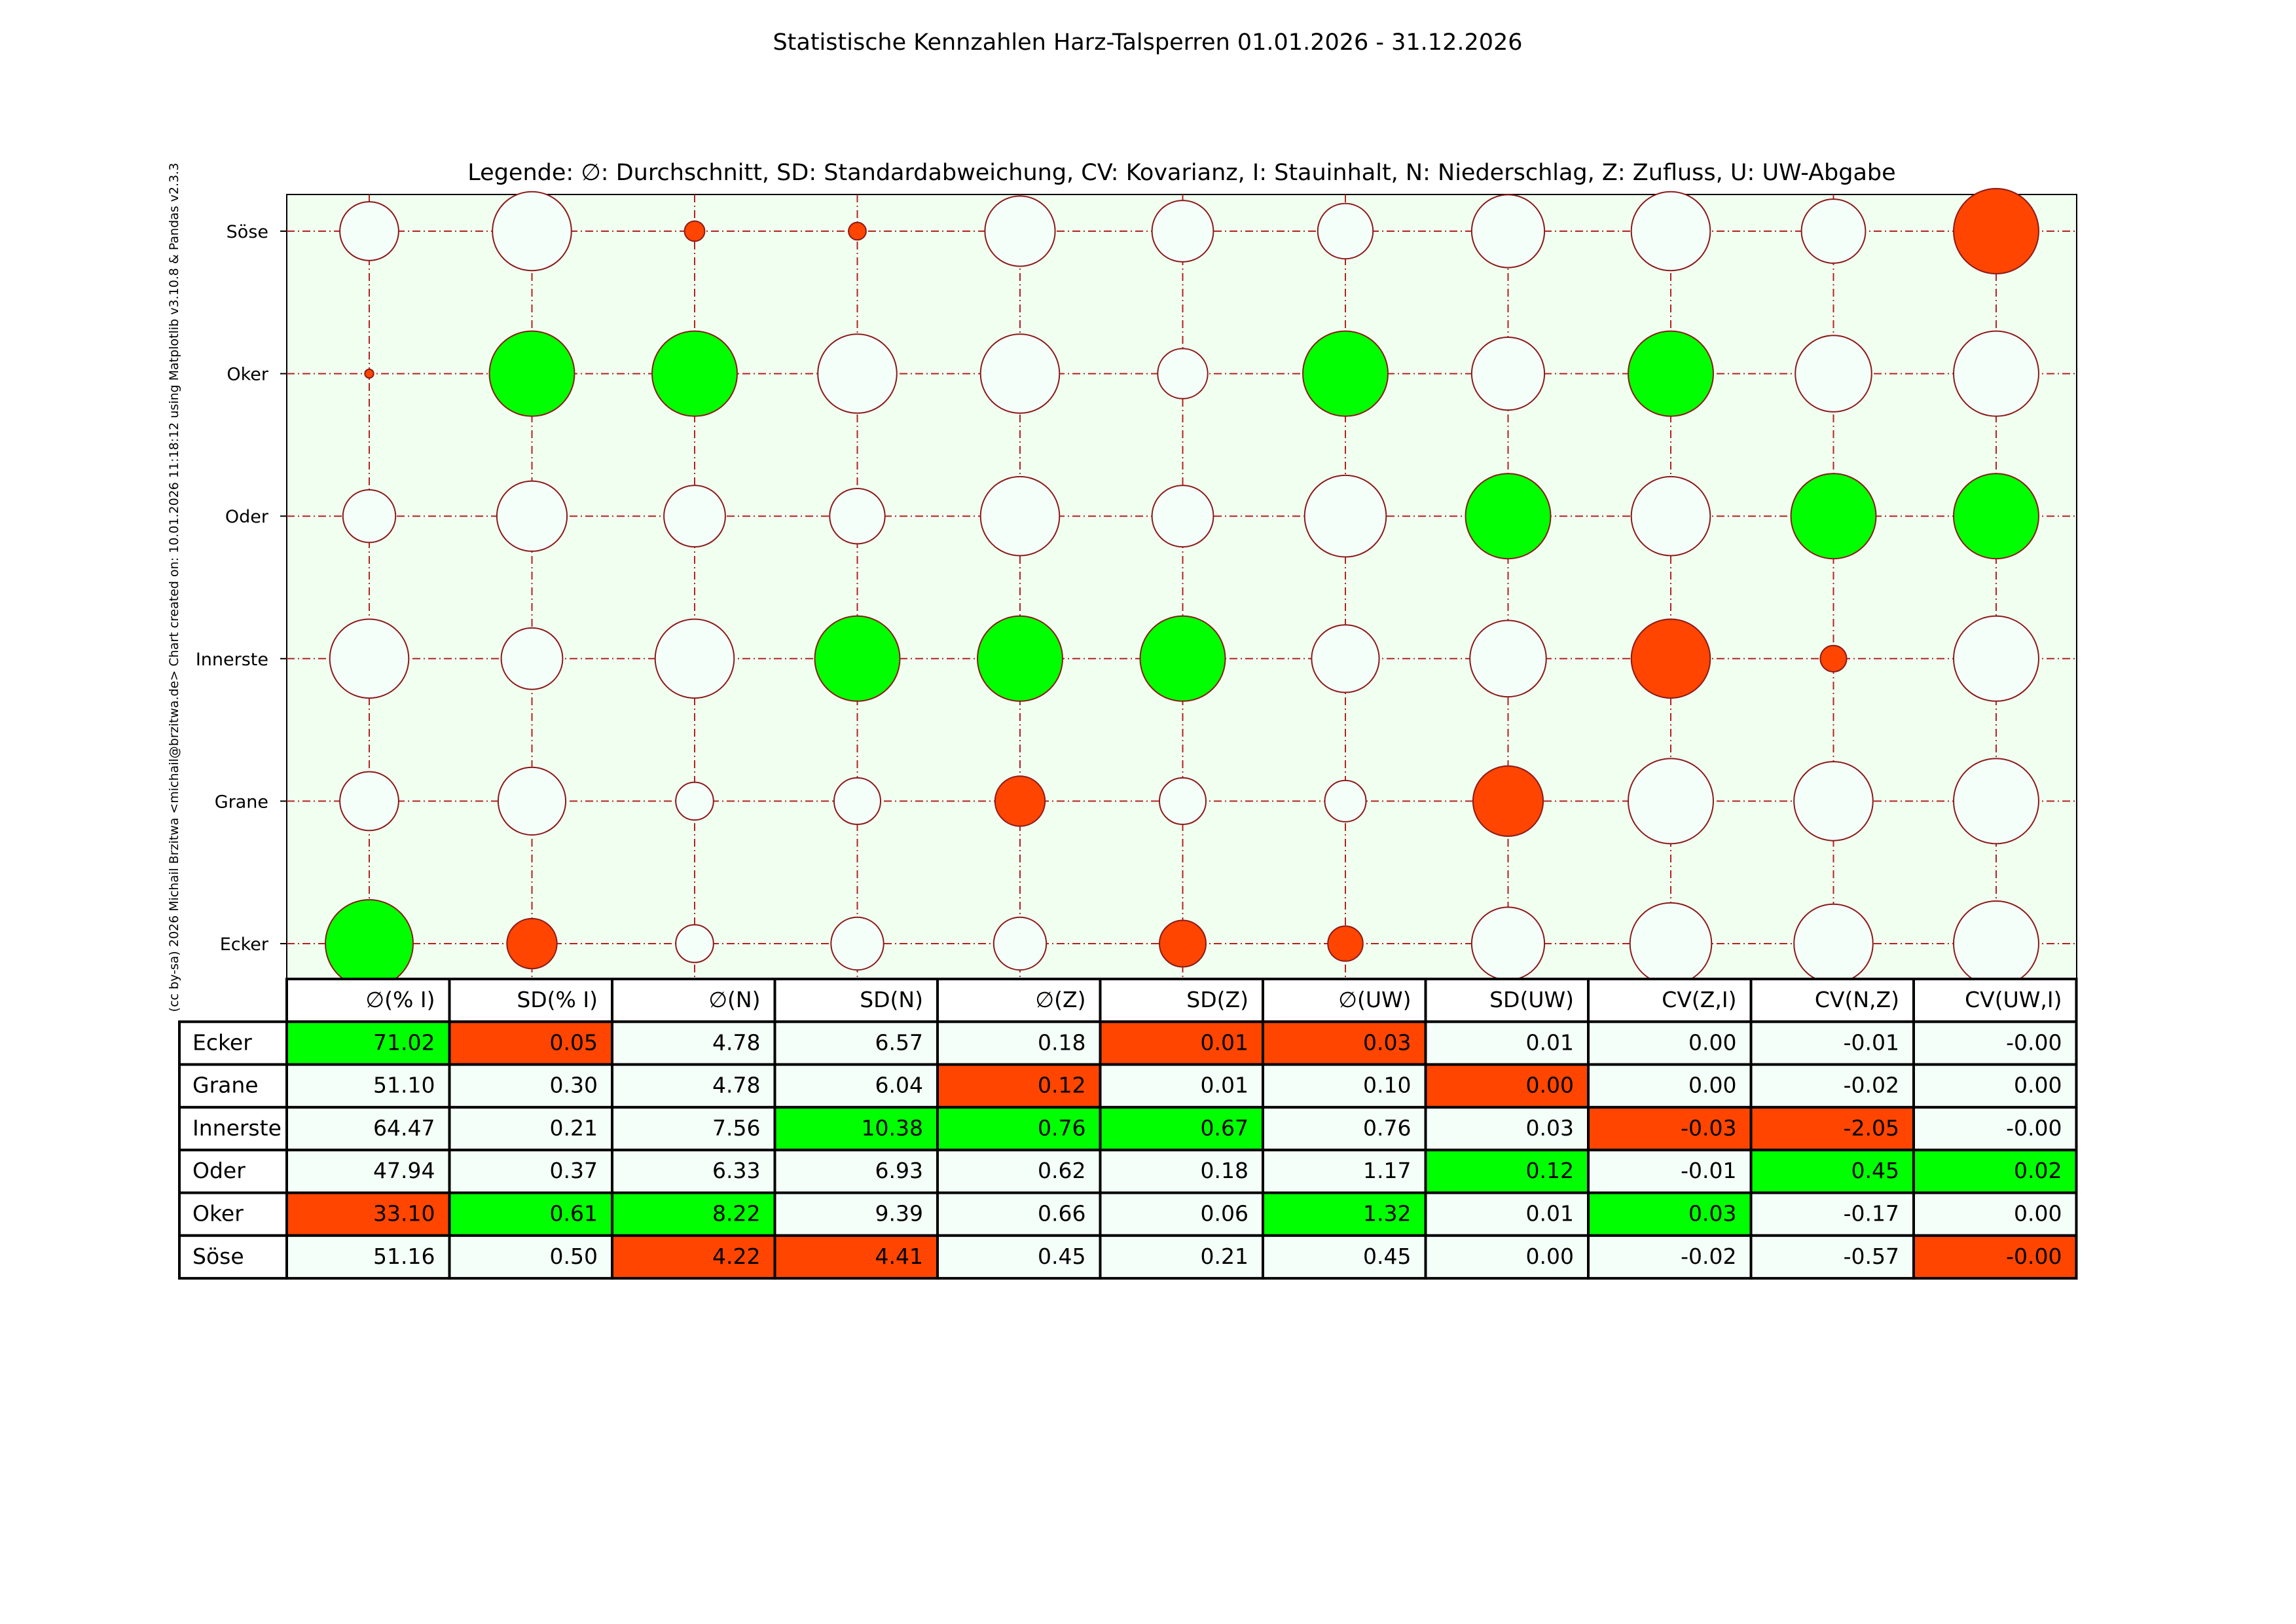 The height and width of the screenshot is (1624, 2296). I want to click on table-cell-value: -0.00, so click(2034, 1128).